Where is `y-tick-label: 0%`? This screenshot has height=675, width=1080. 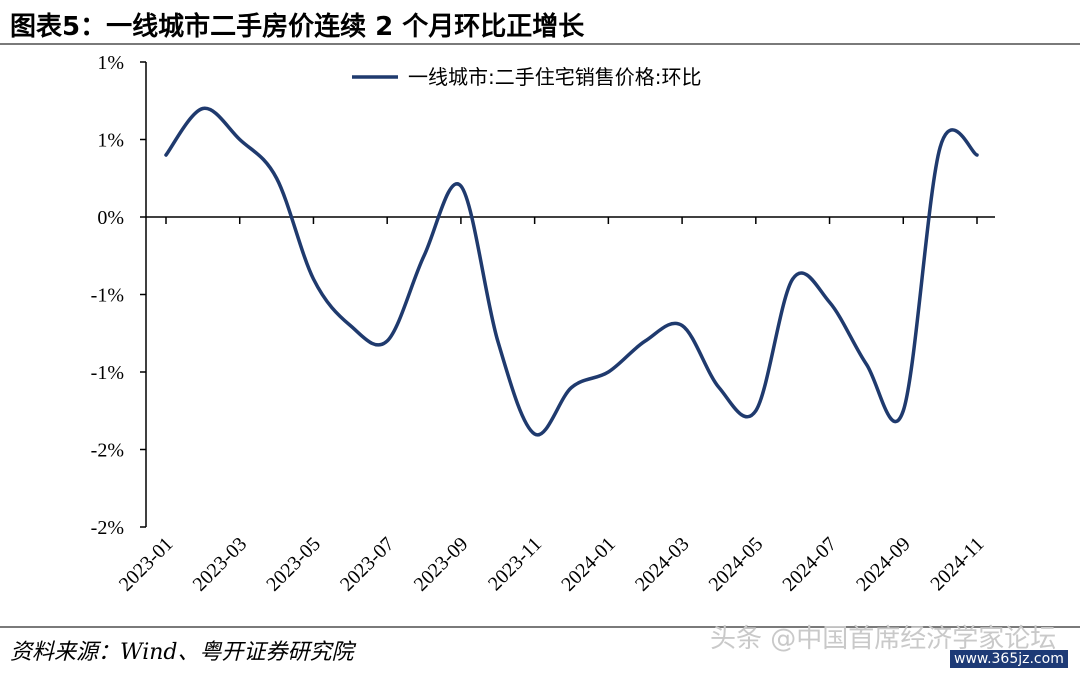 y-tick-label: 0% is located at coordinates (110, 218).